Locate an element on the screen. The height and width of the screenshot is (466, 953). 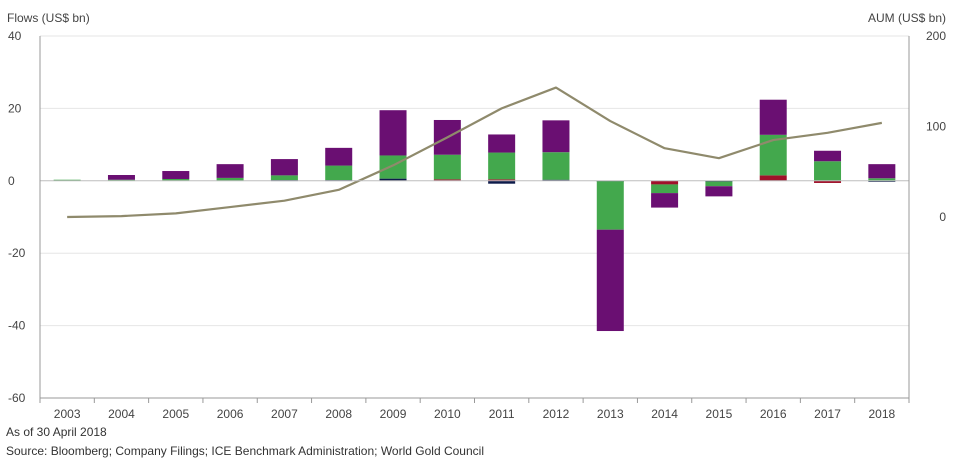
right-tick-label: 200 is located at coordinates (936, 36).